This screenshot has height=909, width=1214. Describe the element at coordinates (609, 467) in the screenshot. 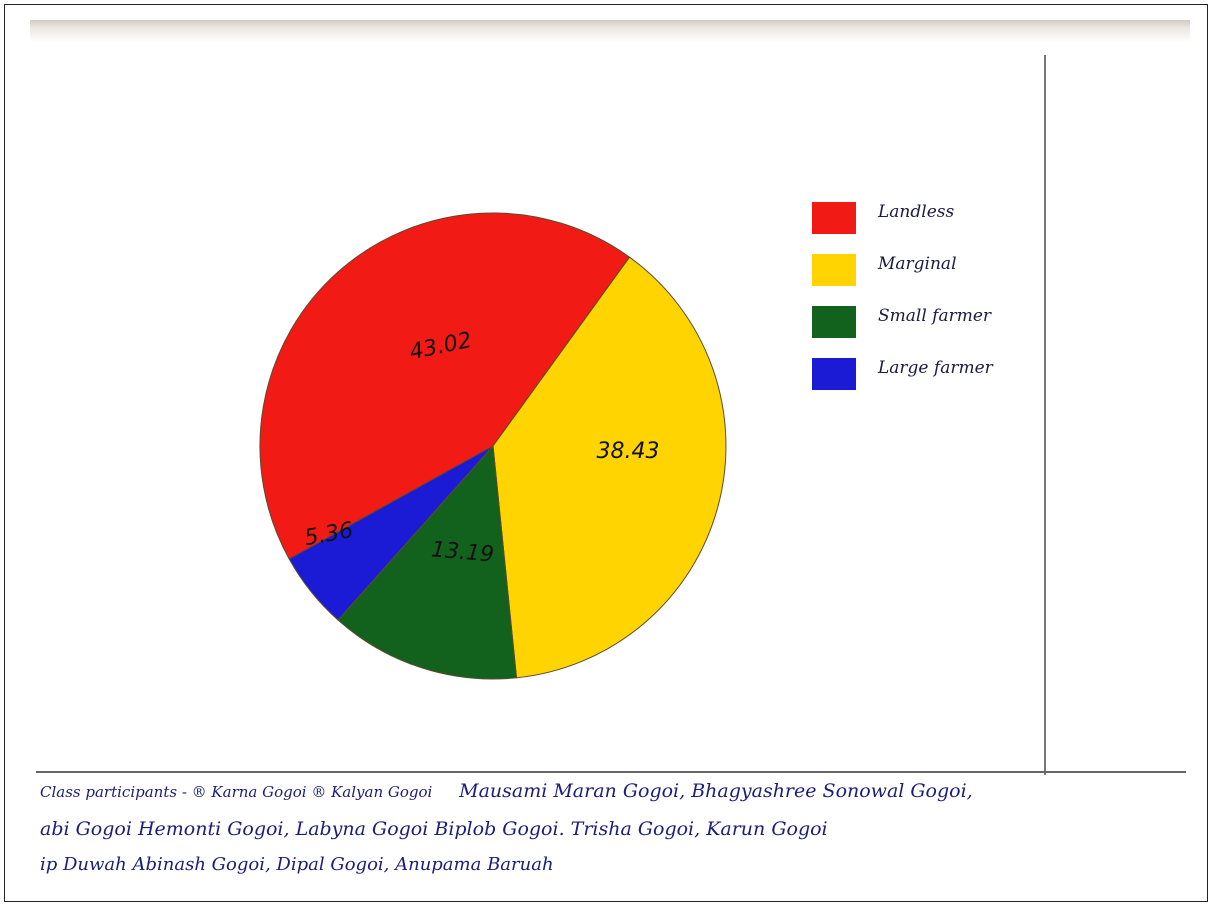

I see `pie-slice-marginal` at that location.